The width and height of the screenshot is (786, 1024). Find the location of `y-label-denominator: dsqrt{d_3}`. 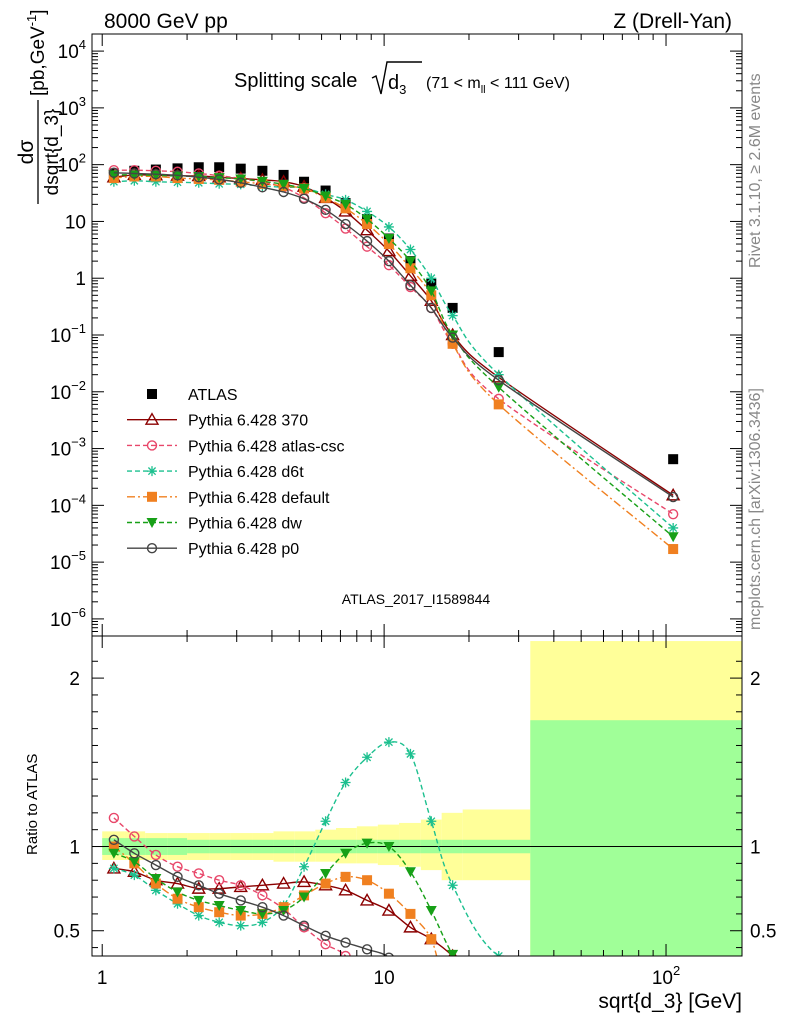

y-label-denominator: dsqrt{d_3} is located at coordinates (52, 152).